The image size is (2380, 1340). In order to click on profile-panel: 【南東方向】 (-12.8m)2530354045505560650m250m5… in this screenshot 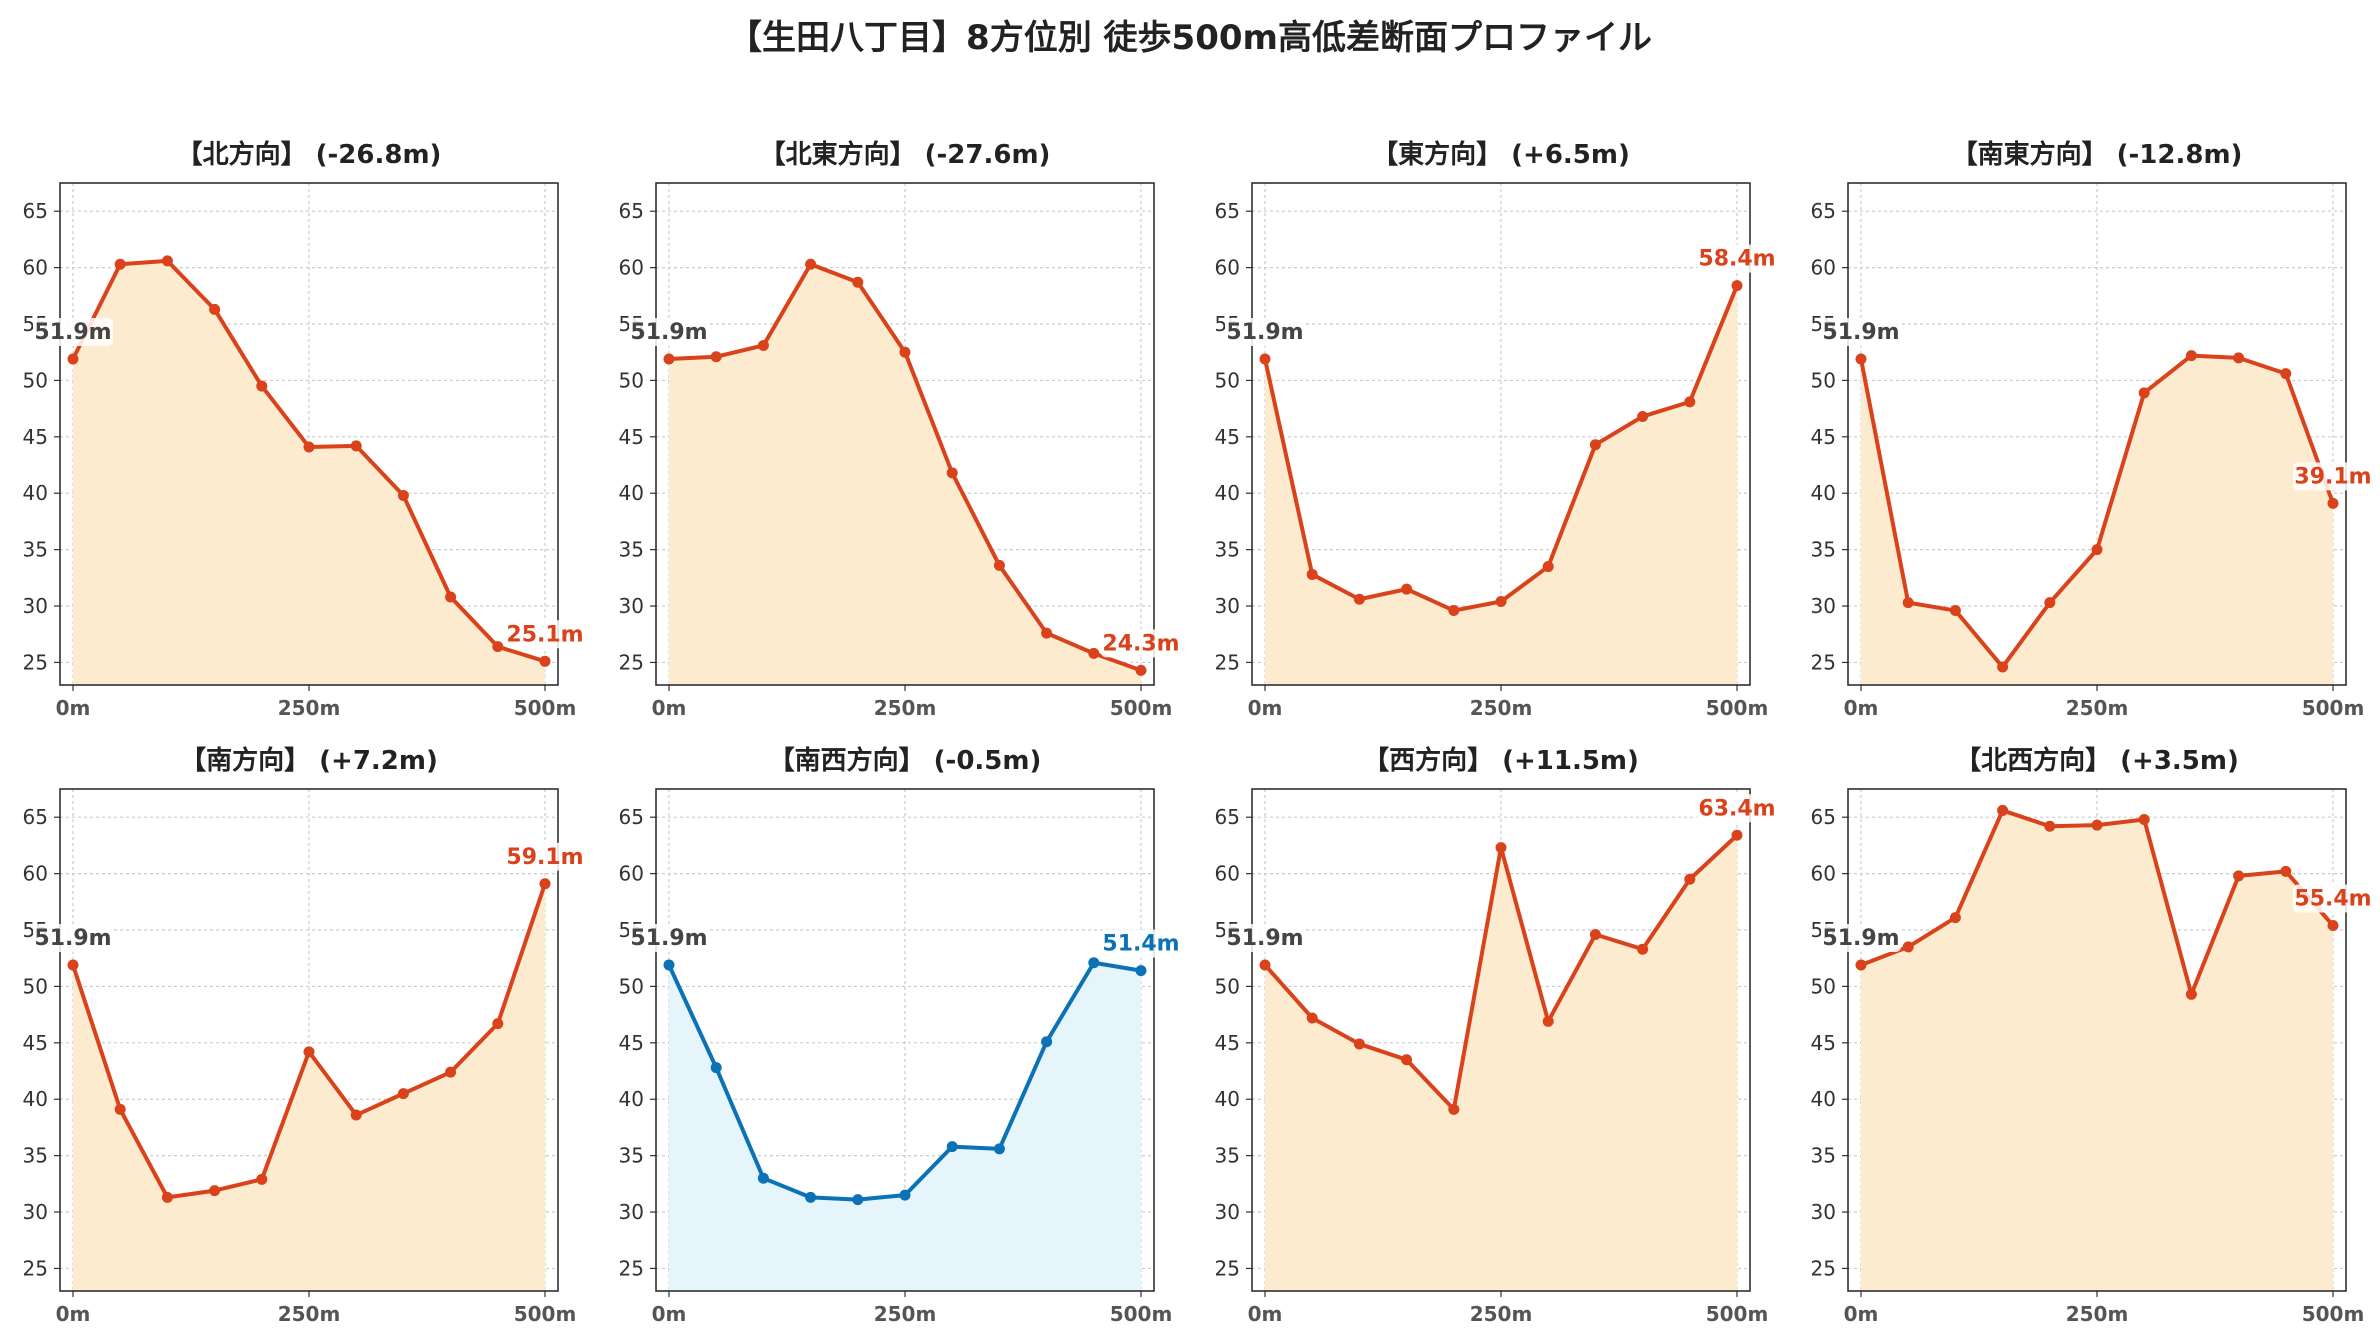, I will do `click(2092, 429)`.